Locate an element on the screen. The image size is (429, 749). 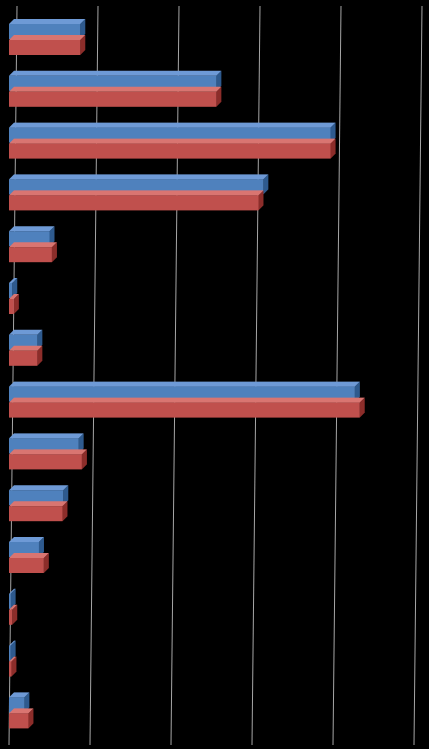
bar-cat5-series2 is located at coordinates (33, 252).